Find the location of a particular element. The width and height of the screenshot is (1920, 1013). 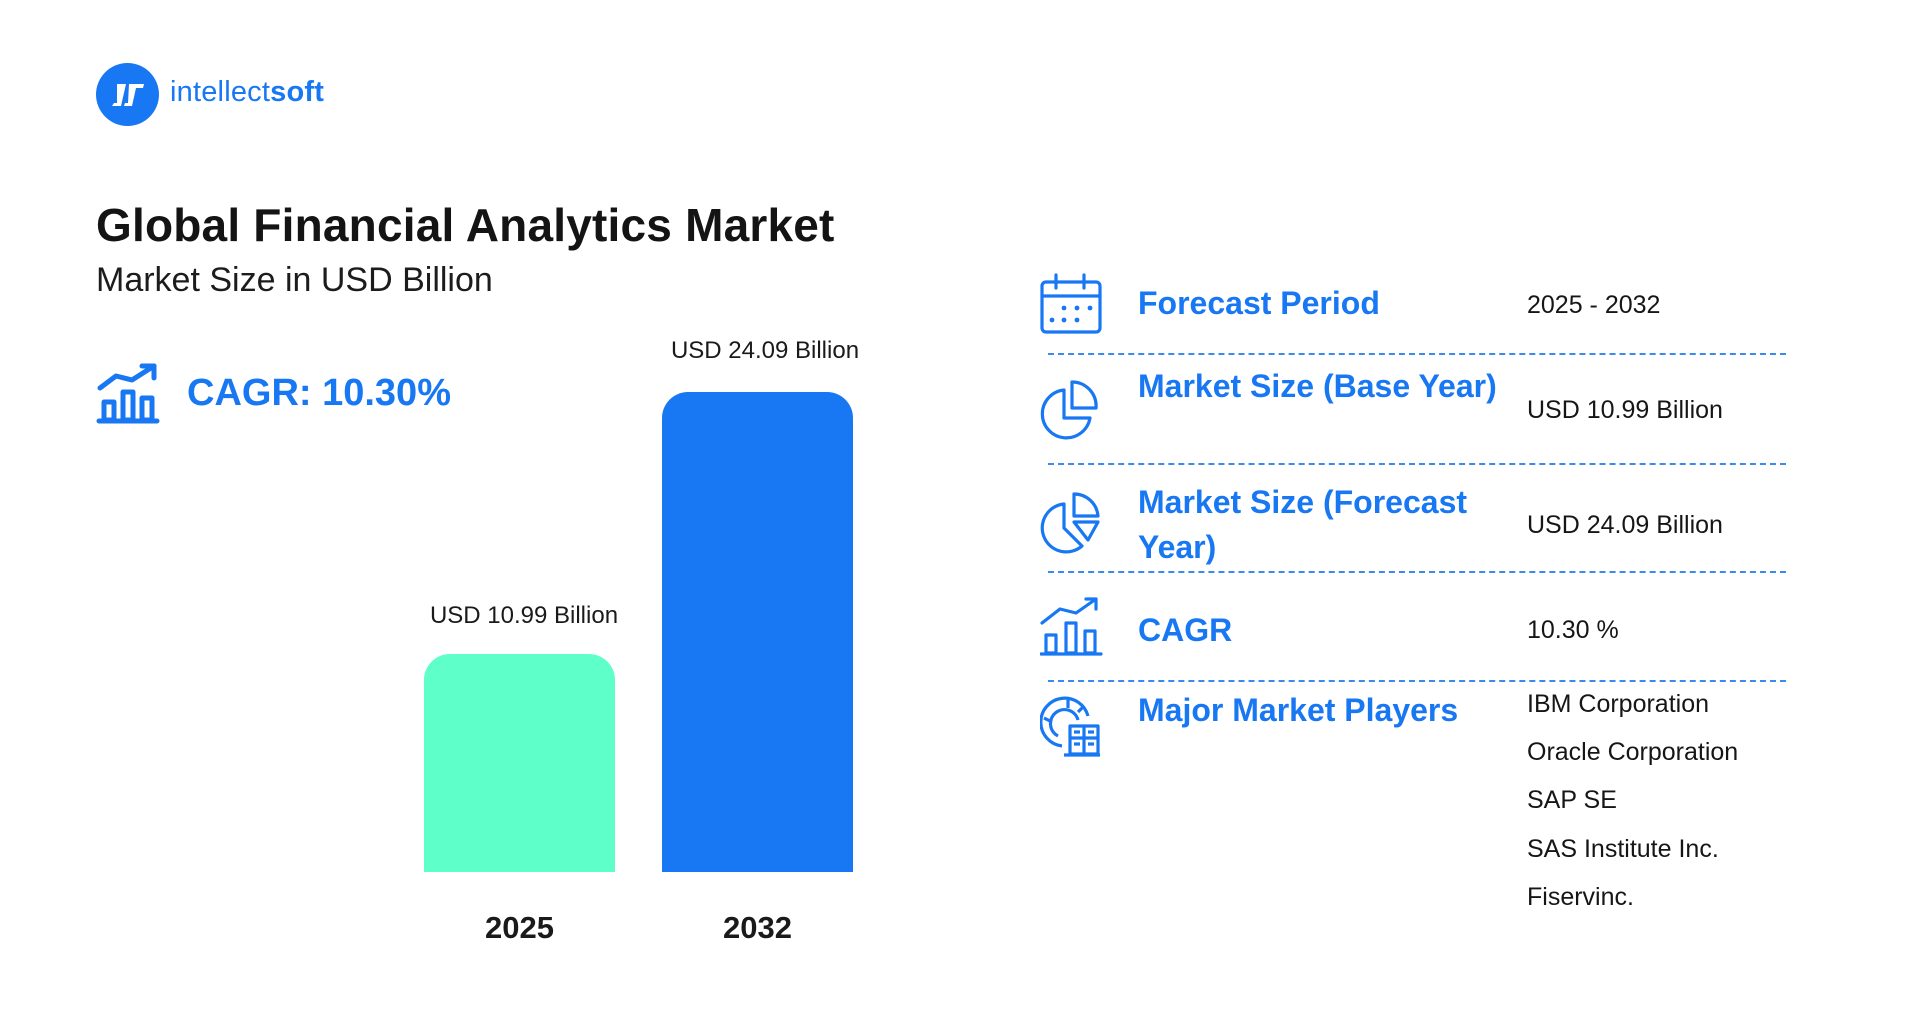

x-tick-label: 2032 is located at coordinates (757, 927).